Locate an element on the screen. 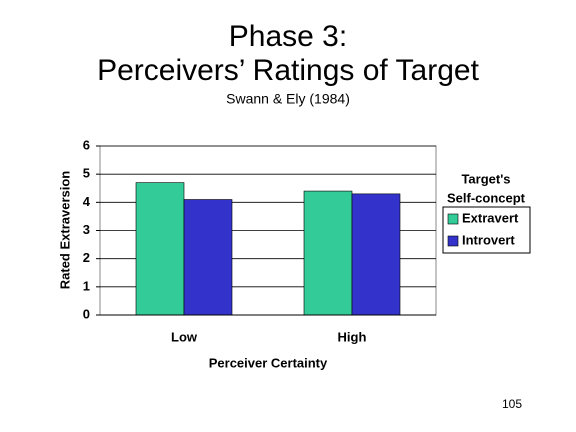  y-tick-label: 6 is located at coordinates (86, 144).